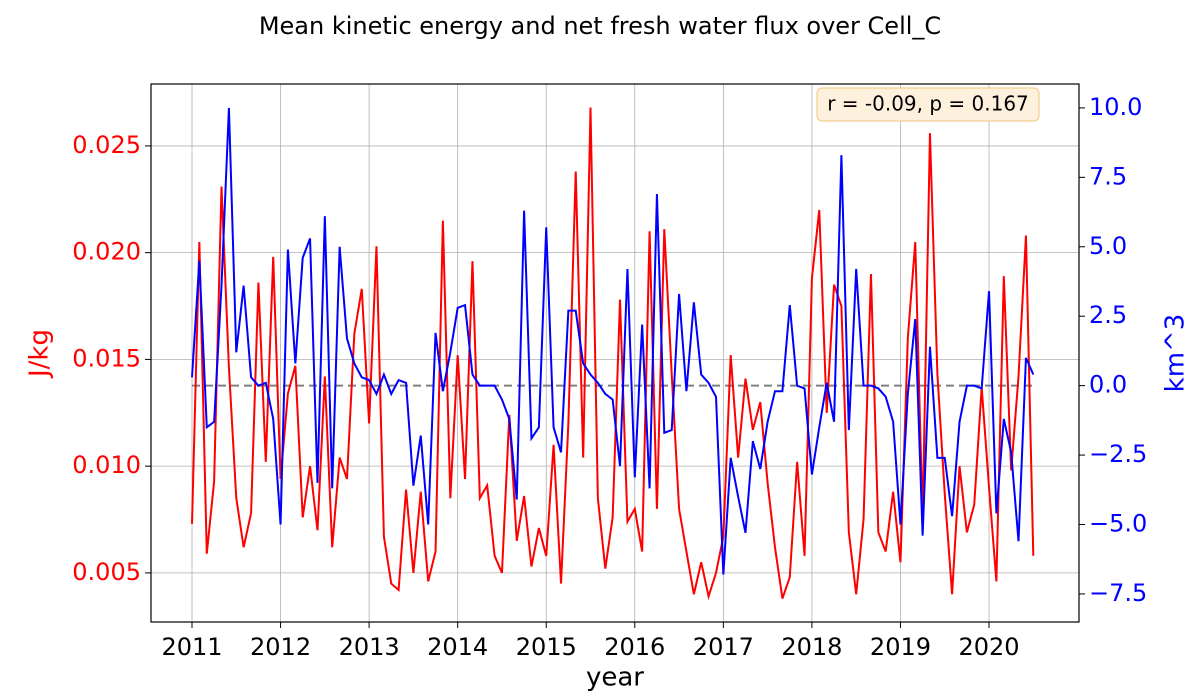 Image resolution: width=1200 pixels, height=700 pixels. Describe the element at coordinates (1108, 246) in the screenshot. I see `y2-tick-label: 5.0` at that location.